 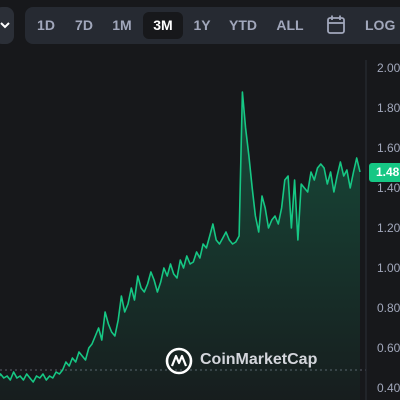 I want to click on y-tick-label: 0.40, so click(x=388, y=388).